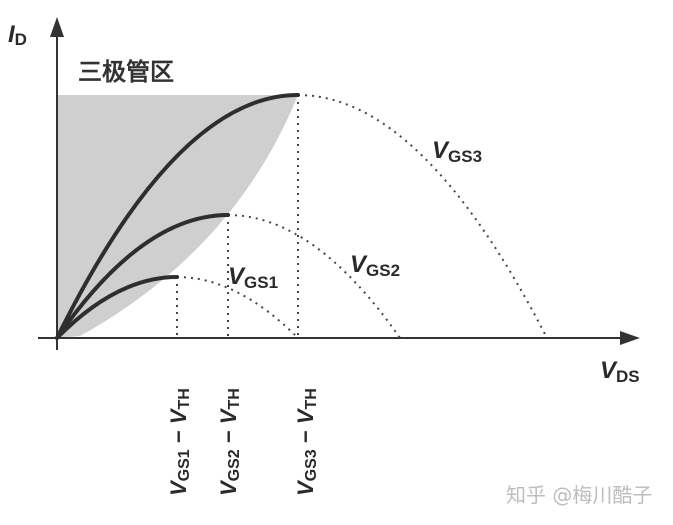 Image resolution: width=673 pixels, height=525 pixels. I want to click on curve-vgs2-dashed, so click(314, 276).